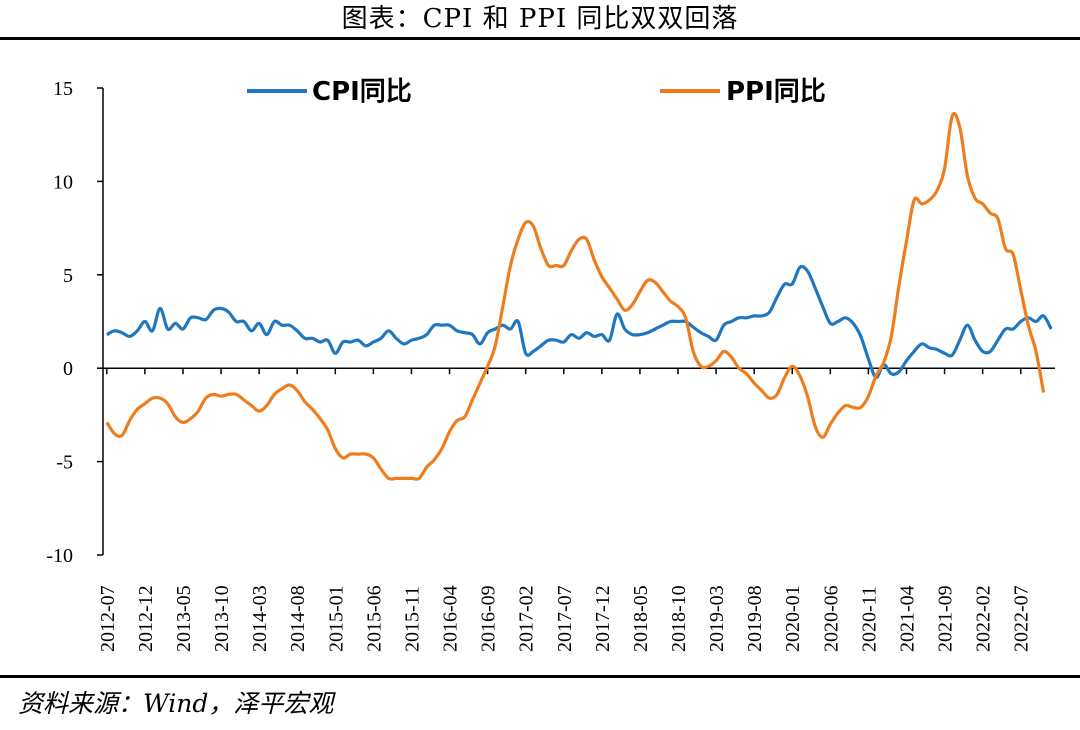 This screenshot has width=1080, height=730. Describe the element at coordinates (176, 703) in the screenshot. I see `source-note: 资料来源：Wind，泽平宏观` at that location.